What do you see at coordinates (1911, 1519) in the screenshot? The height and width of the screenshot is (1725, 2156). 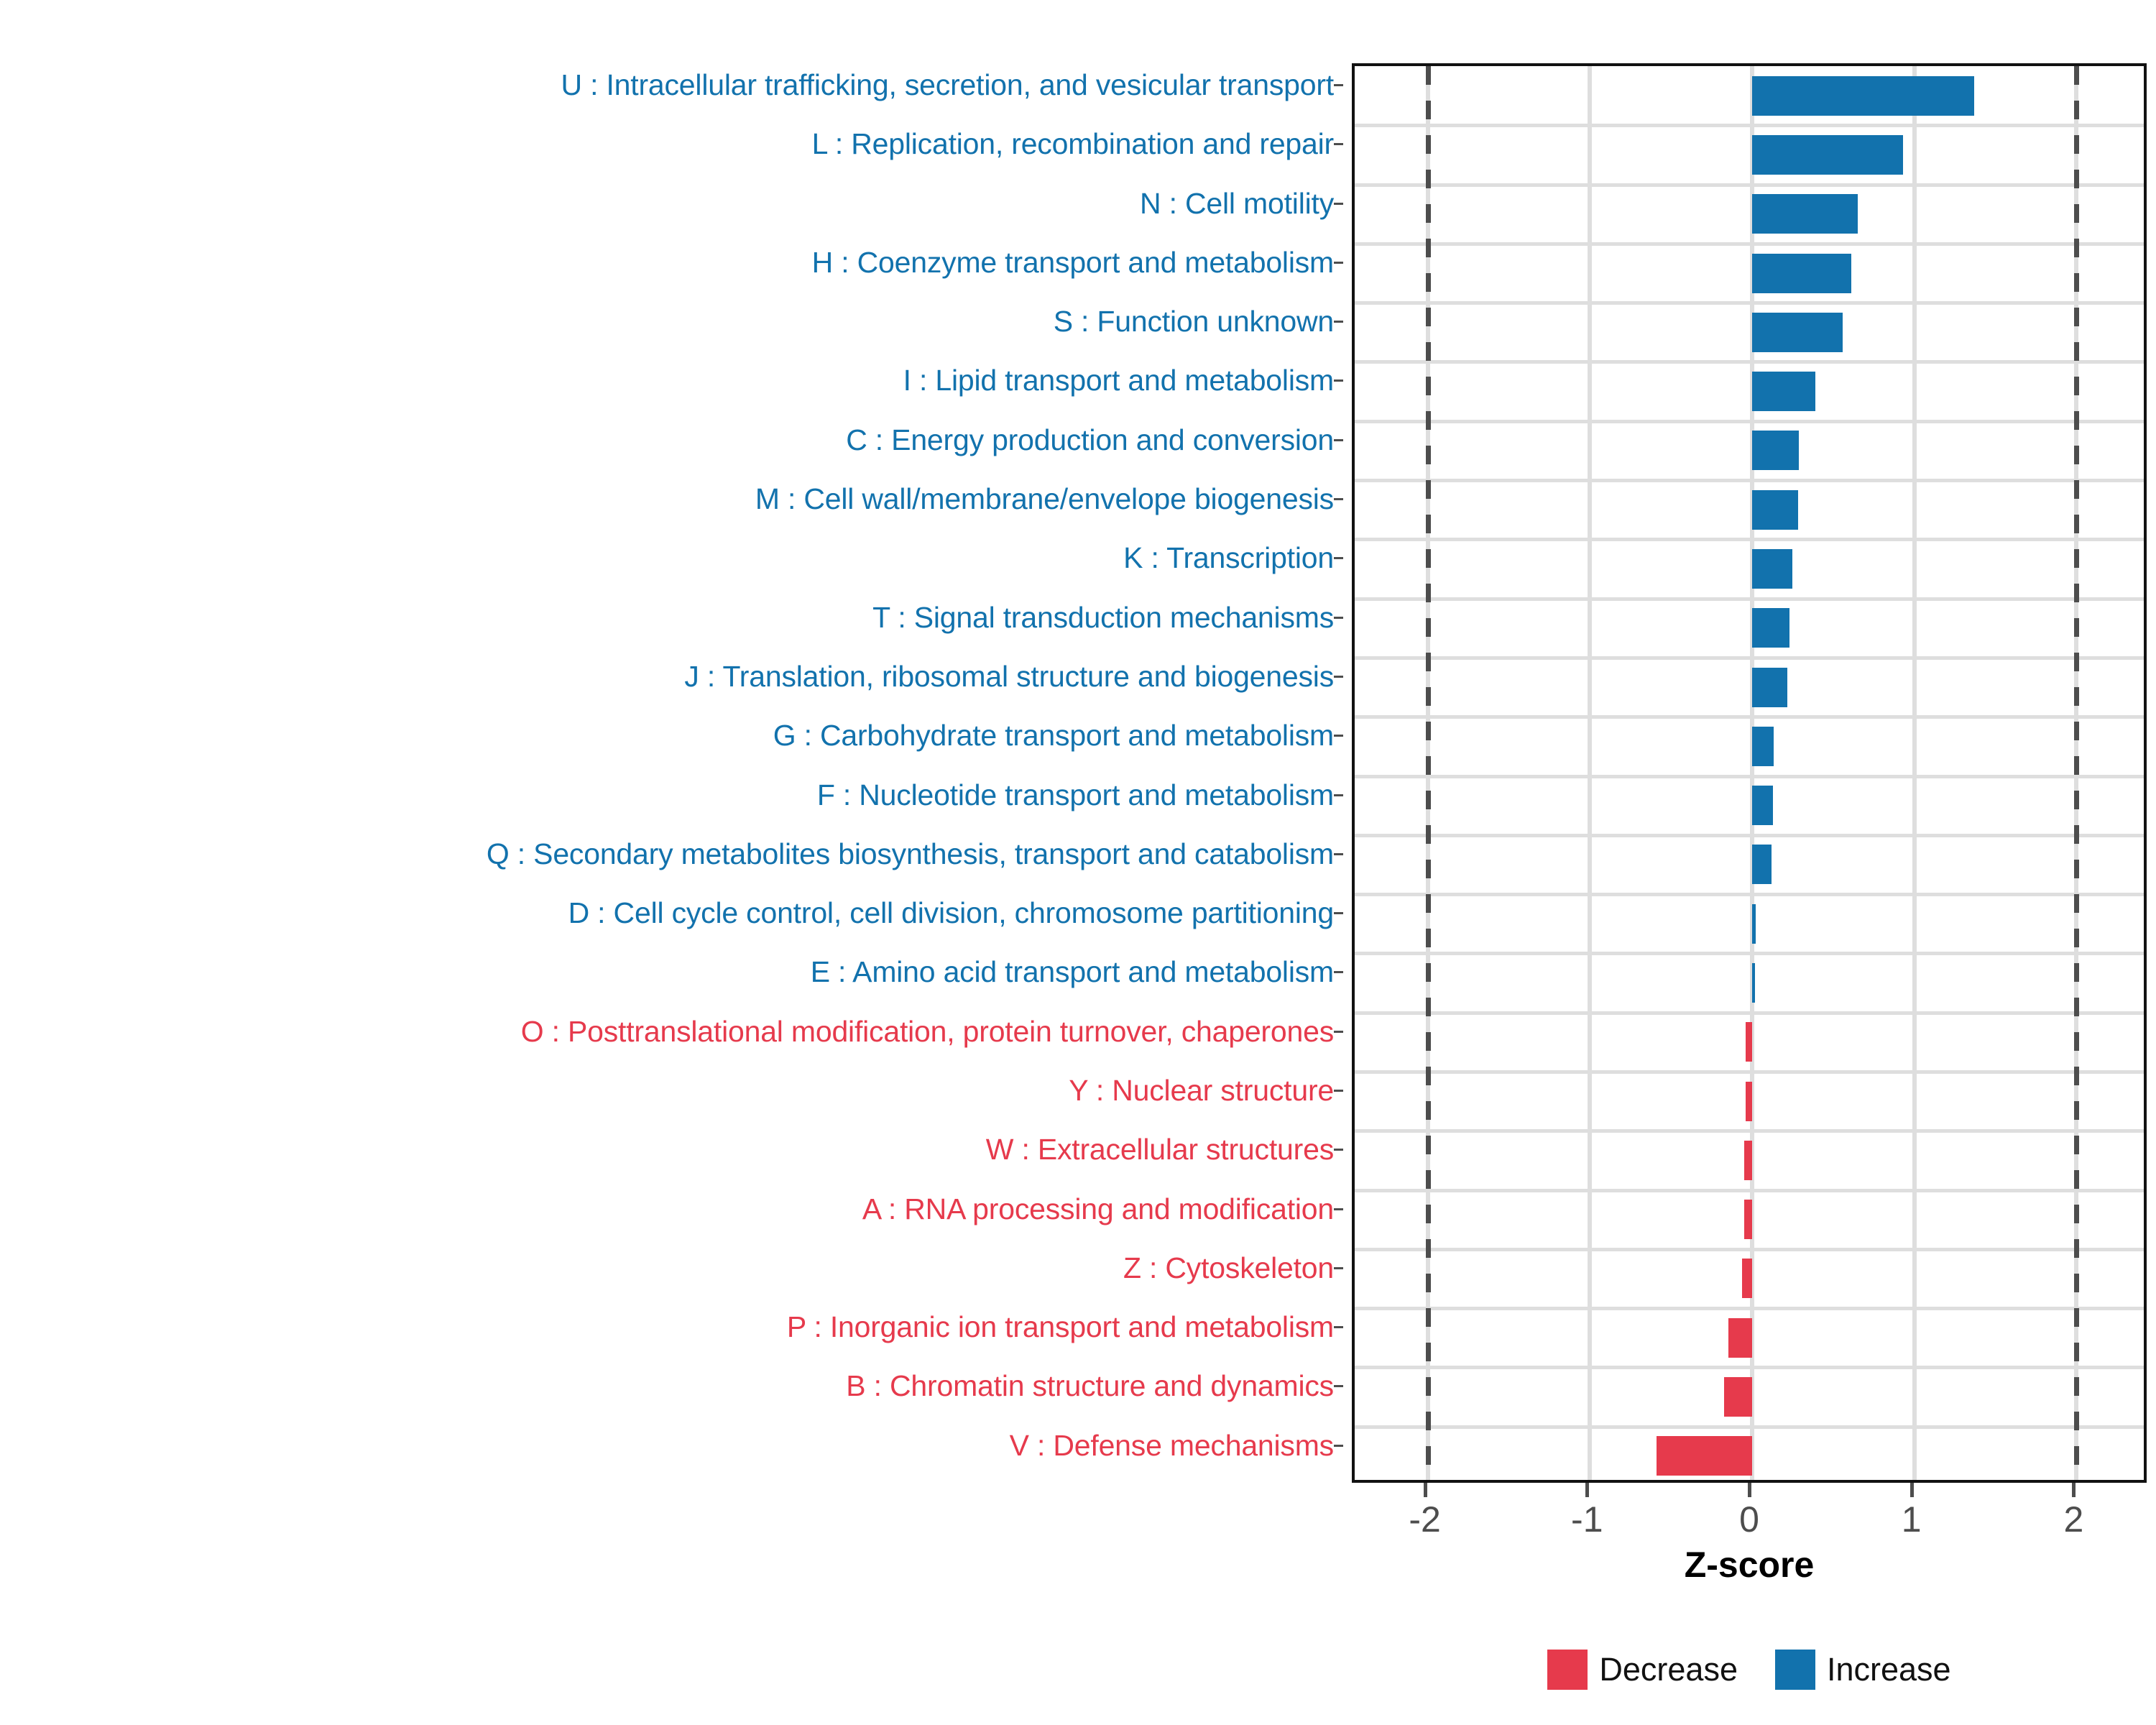 I see `x-tick-label: 1` at bounding box center [1911, 1519].